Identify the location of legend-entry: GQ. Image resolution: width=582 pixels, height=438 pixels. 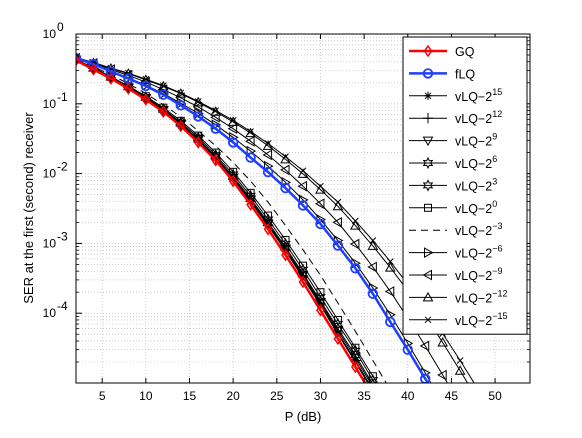
(442, 51).